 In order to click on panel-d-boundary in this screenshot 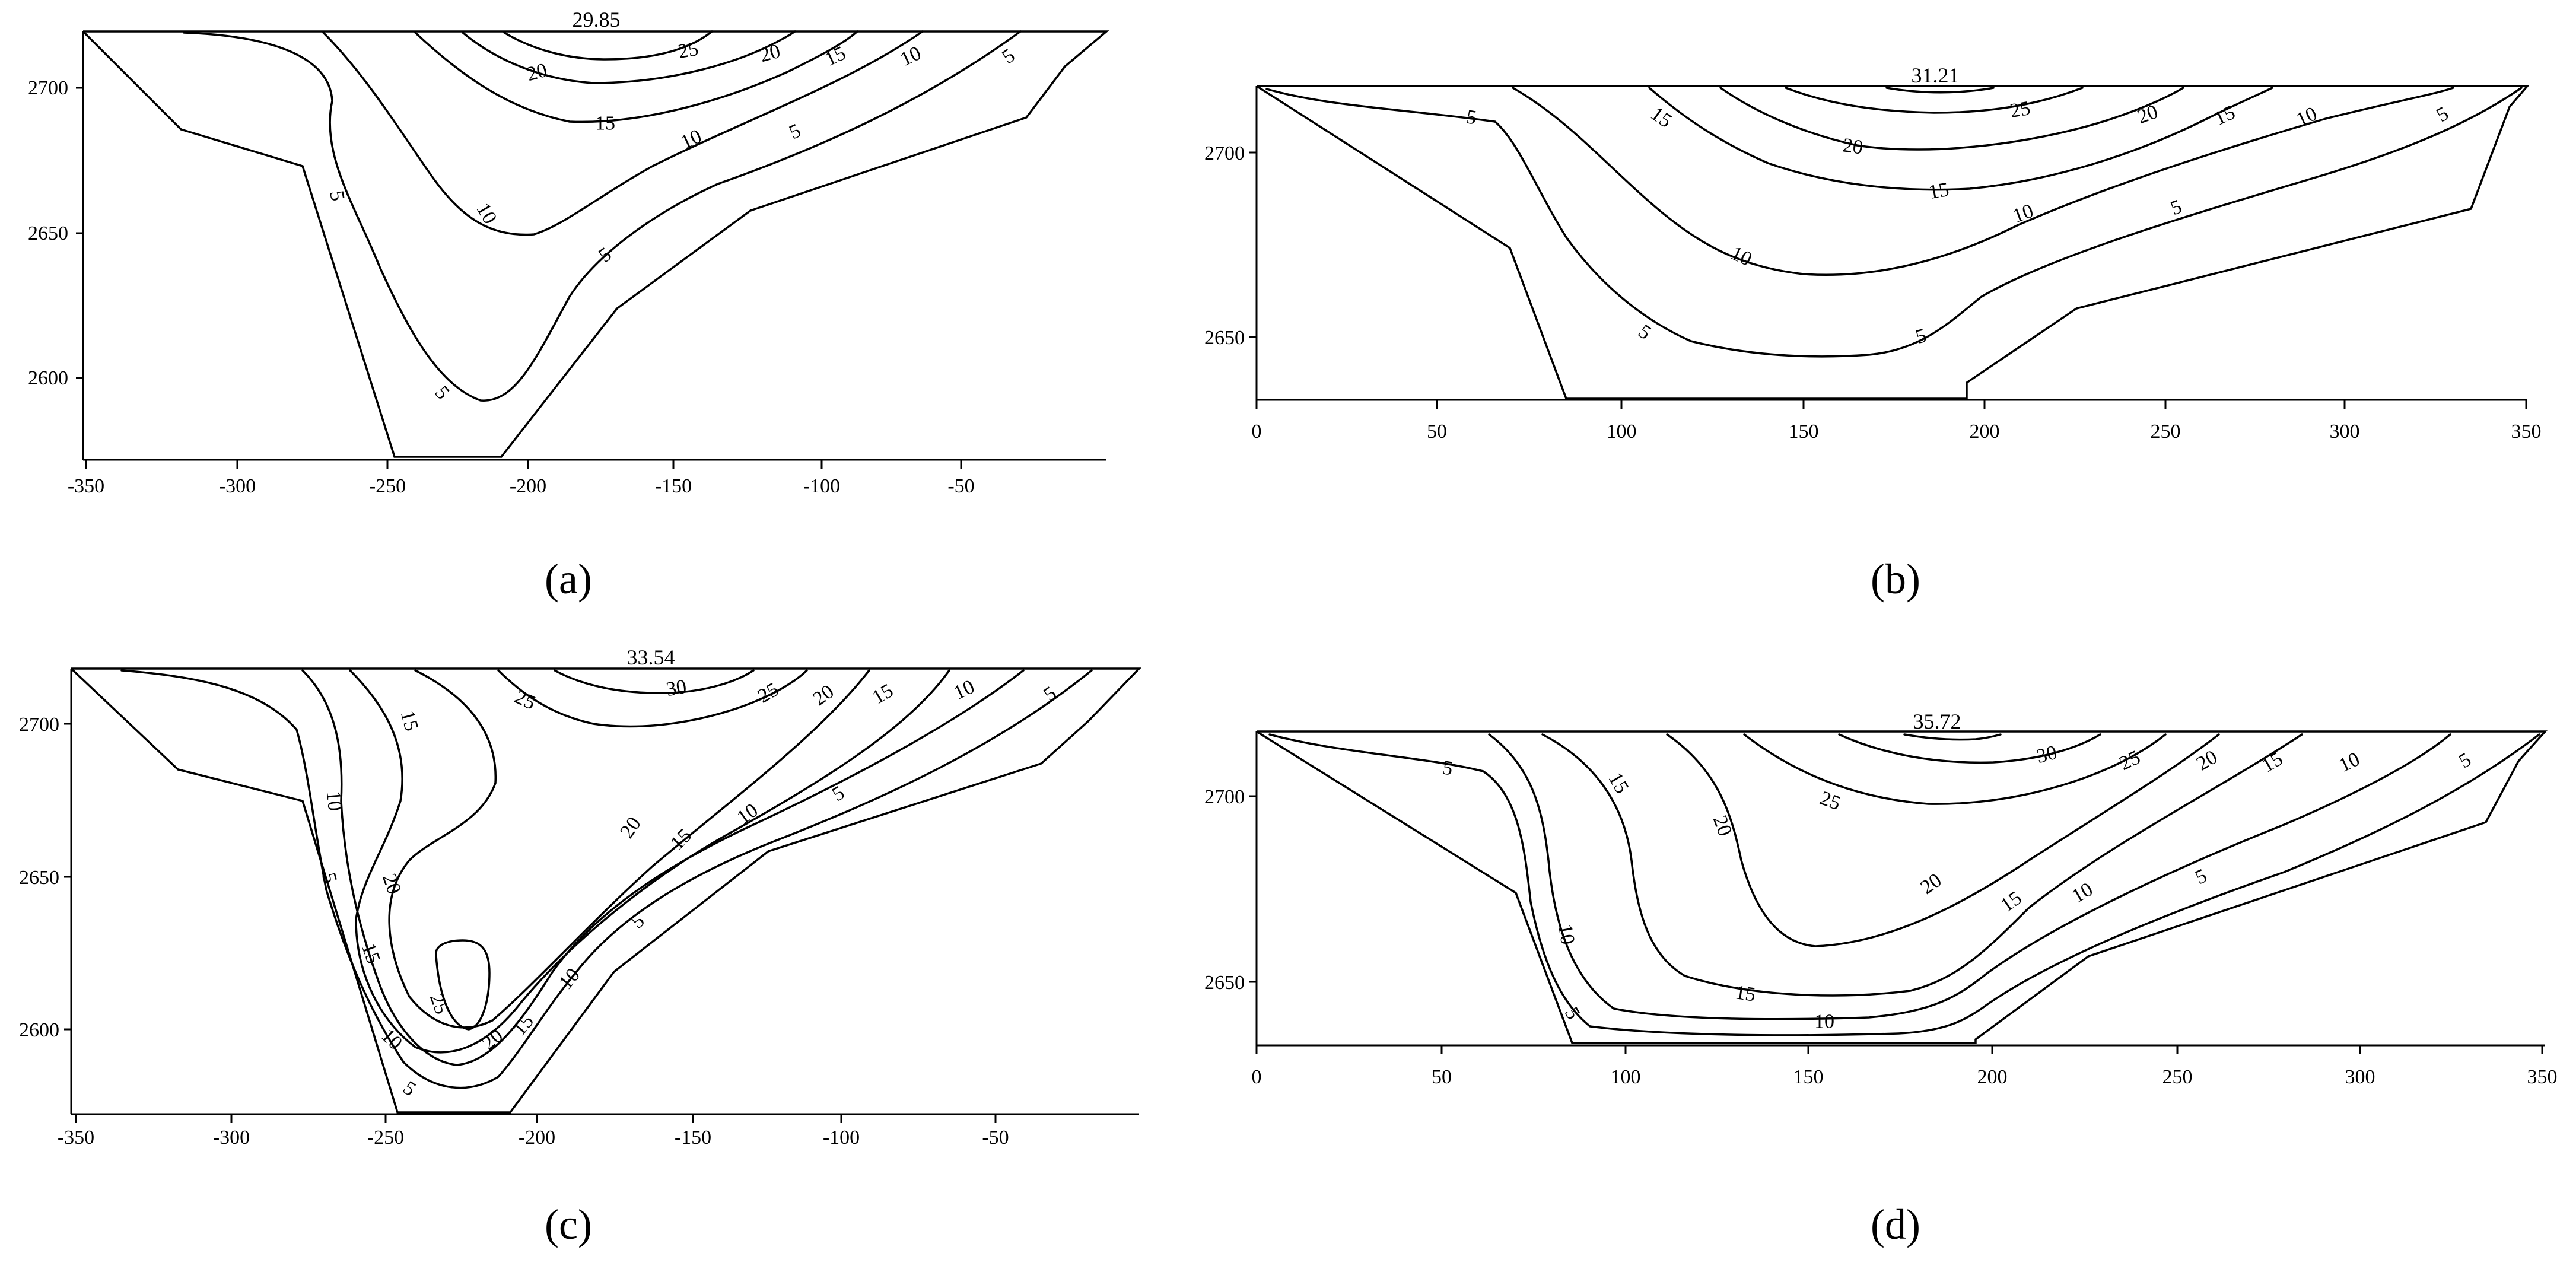, I will do `click(1902, 887)`.